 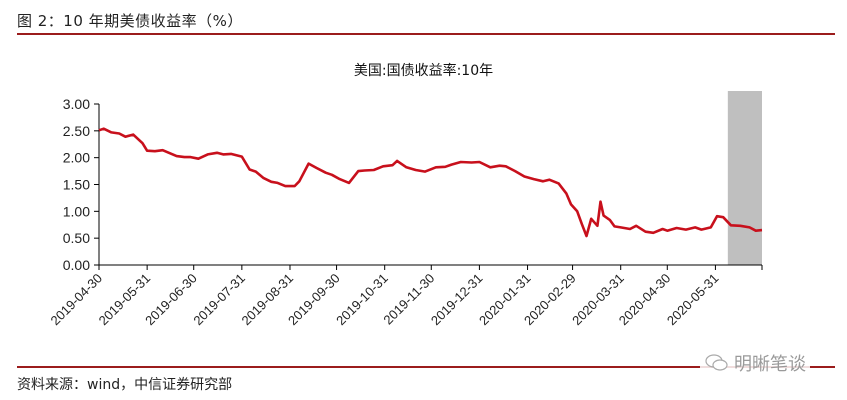 What do you see at coordinates (76, 211) in the screenshot?
I see `y-tick-label: 1.00` at bounding box center [76, 211].